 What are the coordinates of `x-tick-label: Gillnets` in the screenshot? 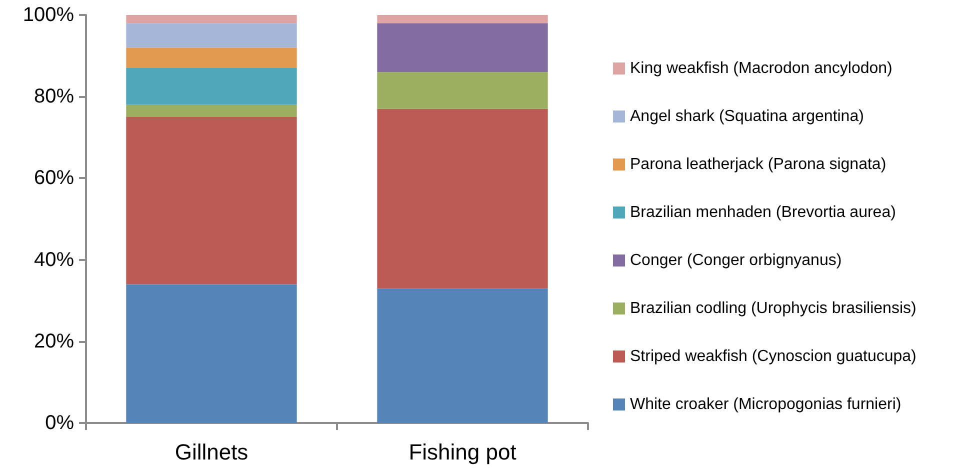 It's located at (211, 452).